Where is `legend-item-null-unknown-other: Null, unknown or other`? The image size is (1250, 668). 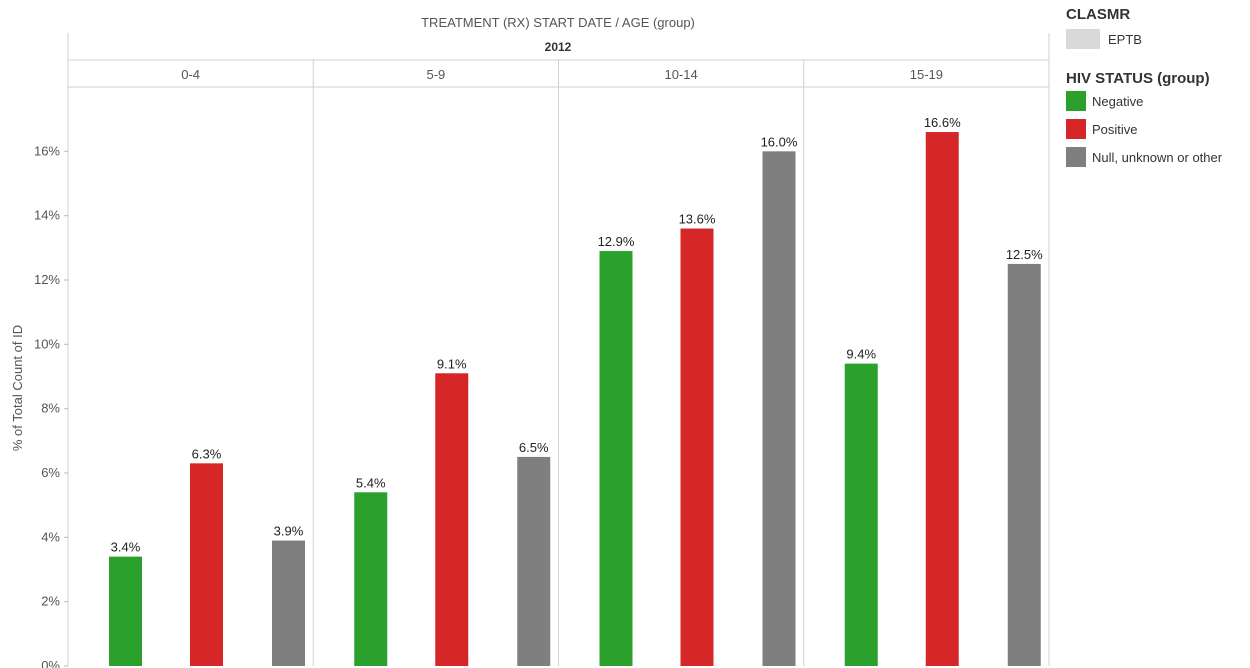
legend-item-null-unknown-other: Null, unknown or other is located at coordinates (1144, 157).